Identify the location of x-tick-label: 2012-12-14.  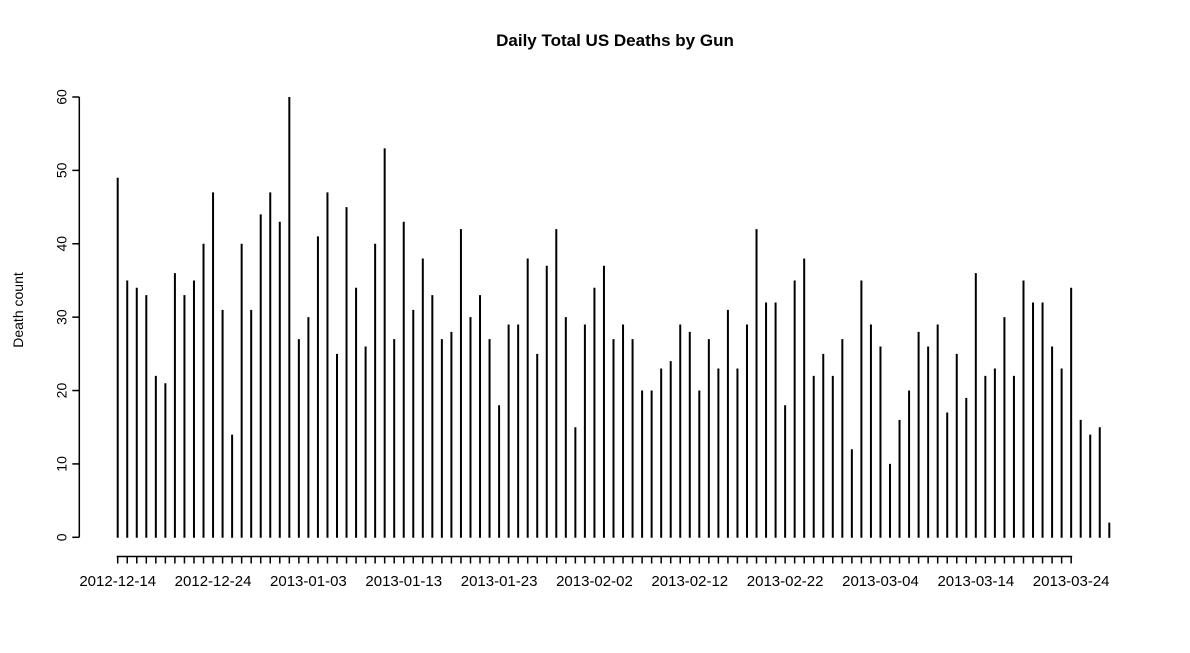
(117, 581).